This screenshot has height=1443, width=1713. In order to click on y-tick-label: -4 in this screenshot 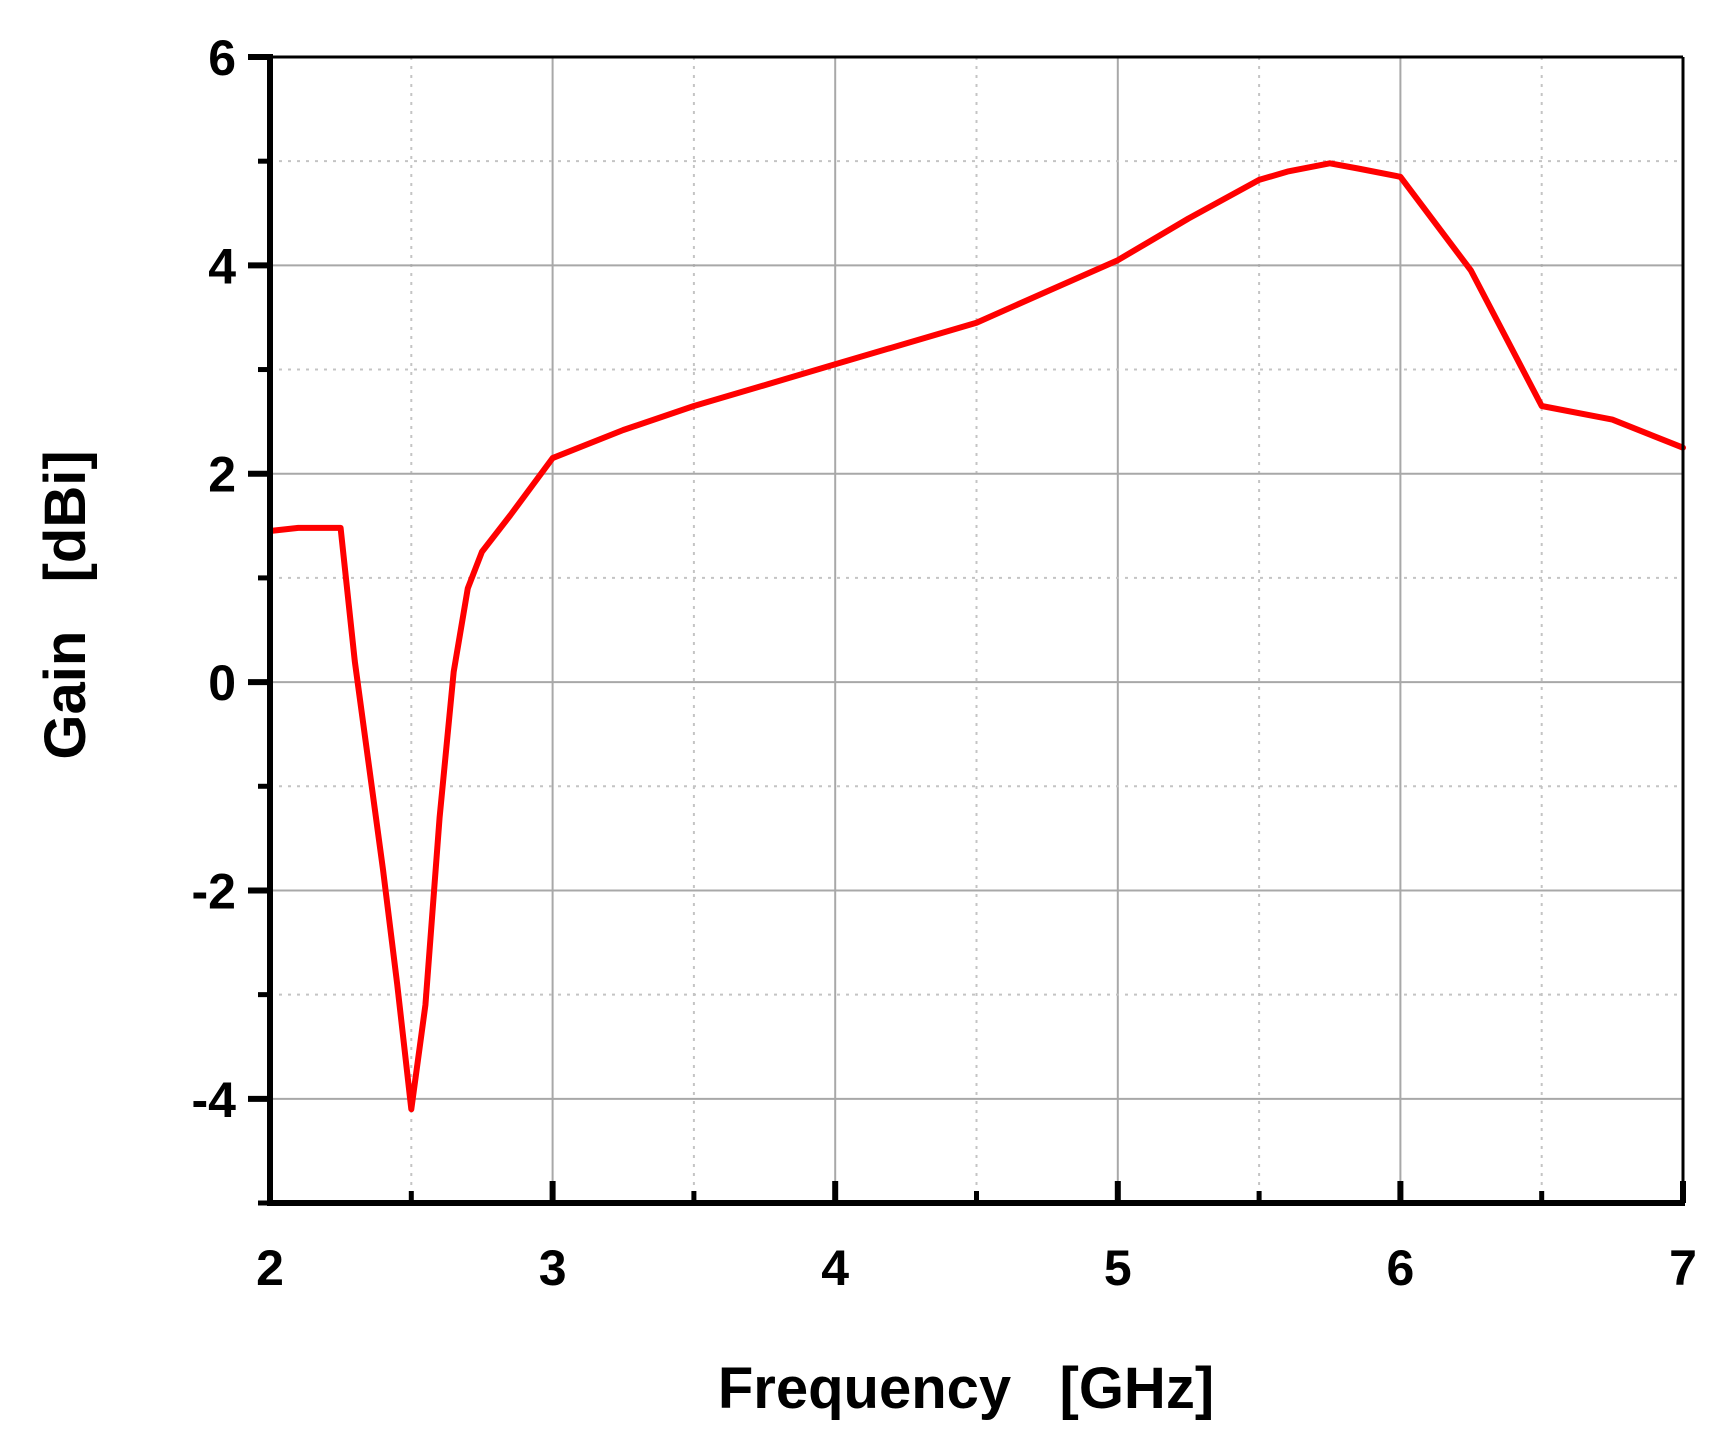, I will do `click(214, 1100)`.